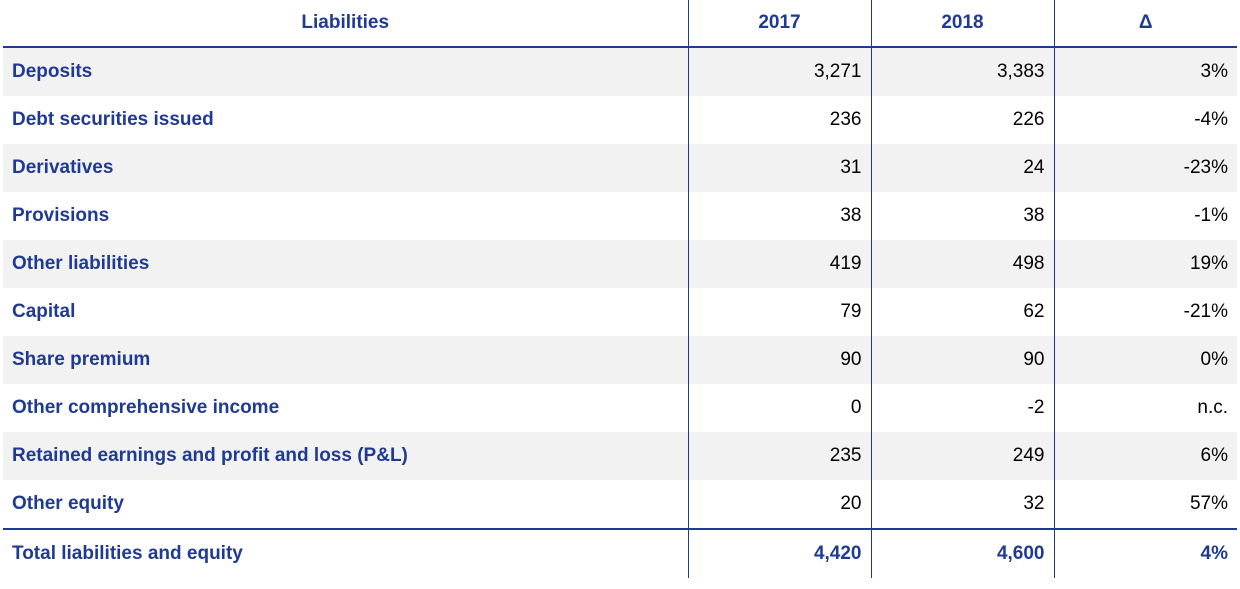 The image size is (1240, 589). Describe the element at coordinates (346, 264) in the screenshot. I see `row-label: Other liabilities` at that location.